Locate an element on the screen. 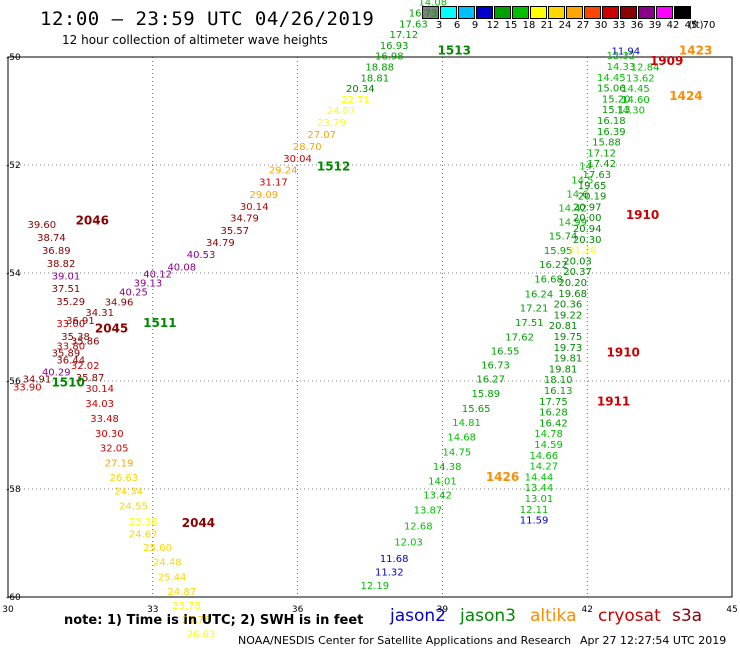 The width and height of the screenshot is (740, 650). track-number-label: 1911 is located at coordinates (613, 401).